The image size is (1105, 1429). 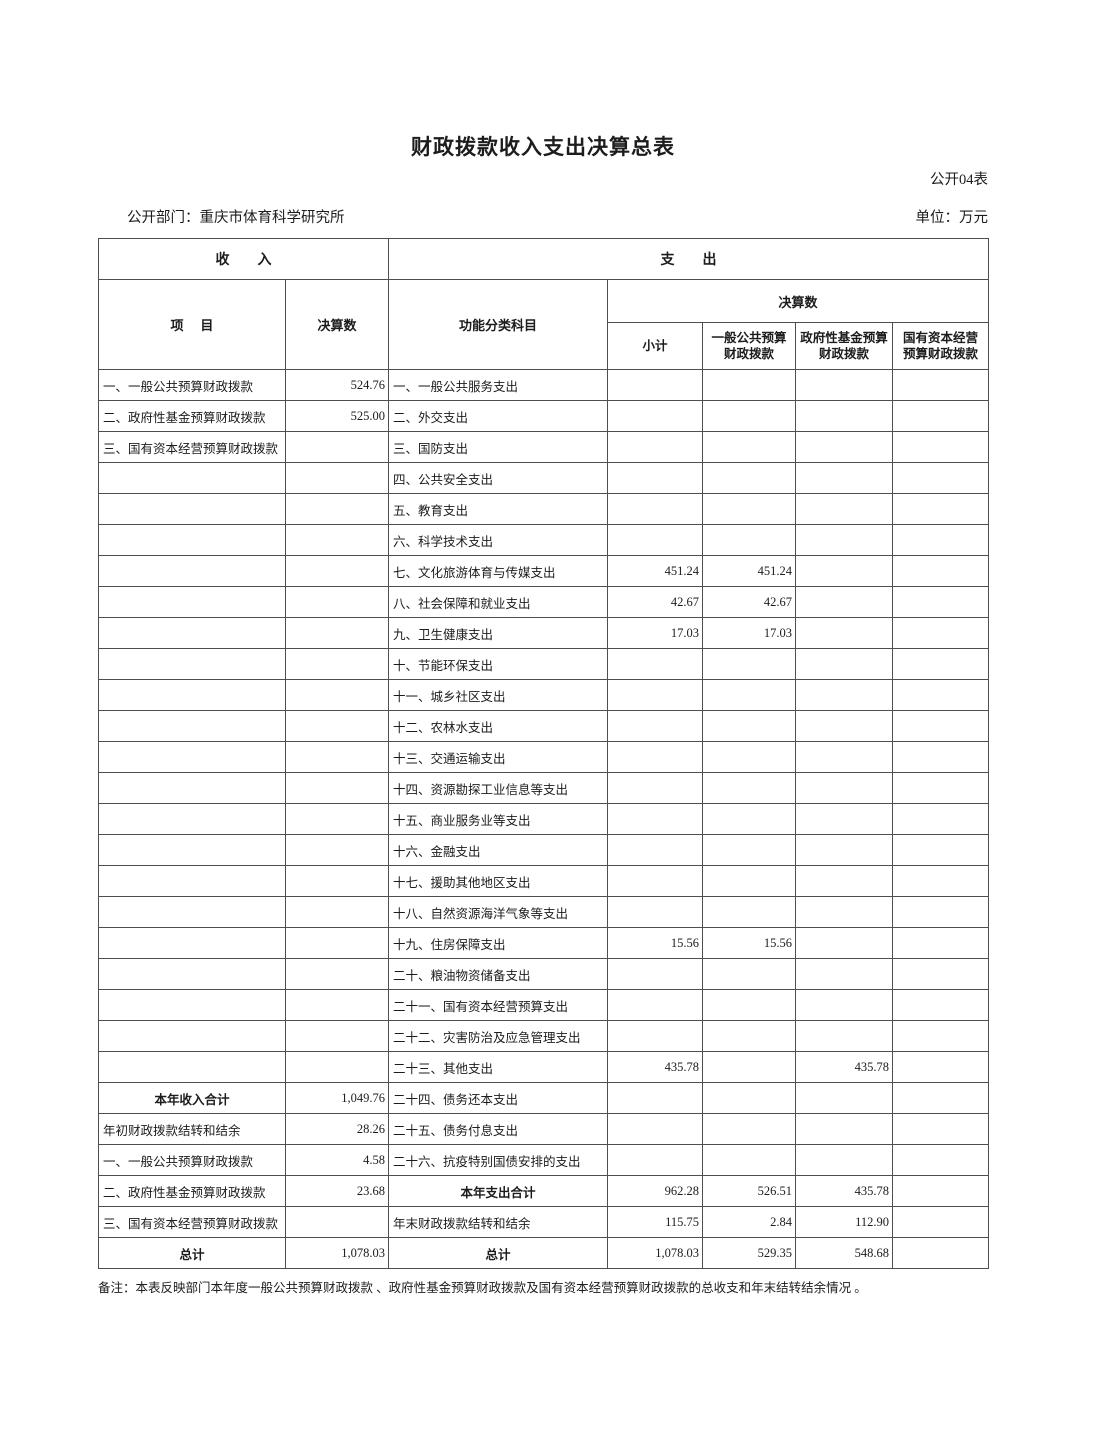 I want to click on government-fund-cell: 548.68, so click(x=844, y=1253).